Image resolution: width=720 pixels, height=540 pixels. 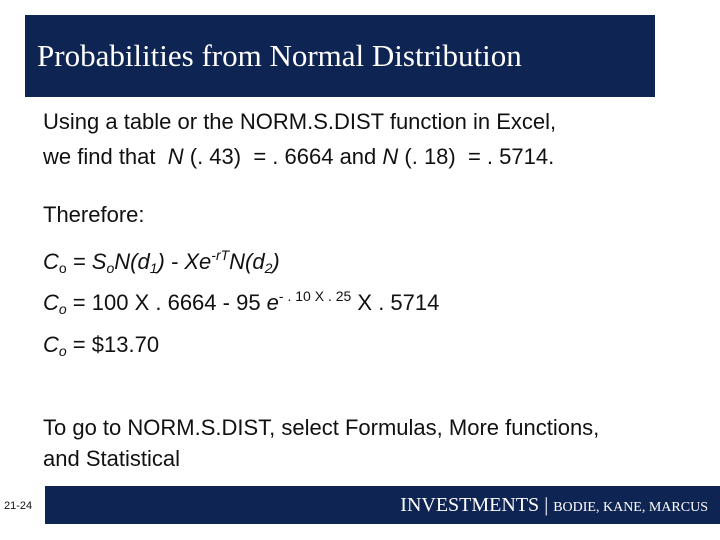 What do you see at coordinates (340, 56) in the screenshot?
I see `slide-title: Probabilities from Normal Distribution` at bounding box center [340, 56].